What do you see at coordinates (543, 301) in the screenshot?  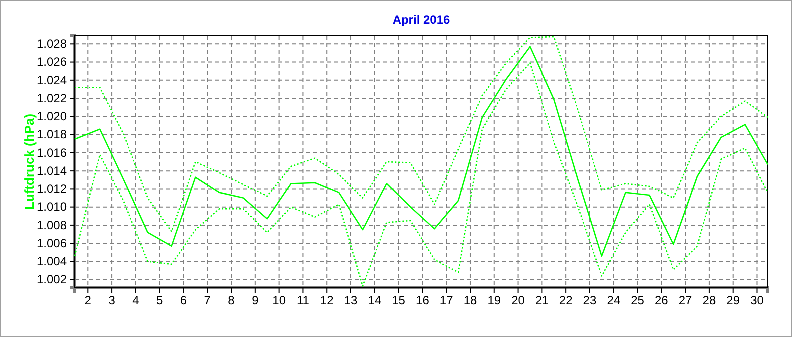 I see `x-tick-label: 21` at bounding box center [543, 301].